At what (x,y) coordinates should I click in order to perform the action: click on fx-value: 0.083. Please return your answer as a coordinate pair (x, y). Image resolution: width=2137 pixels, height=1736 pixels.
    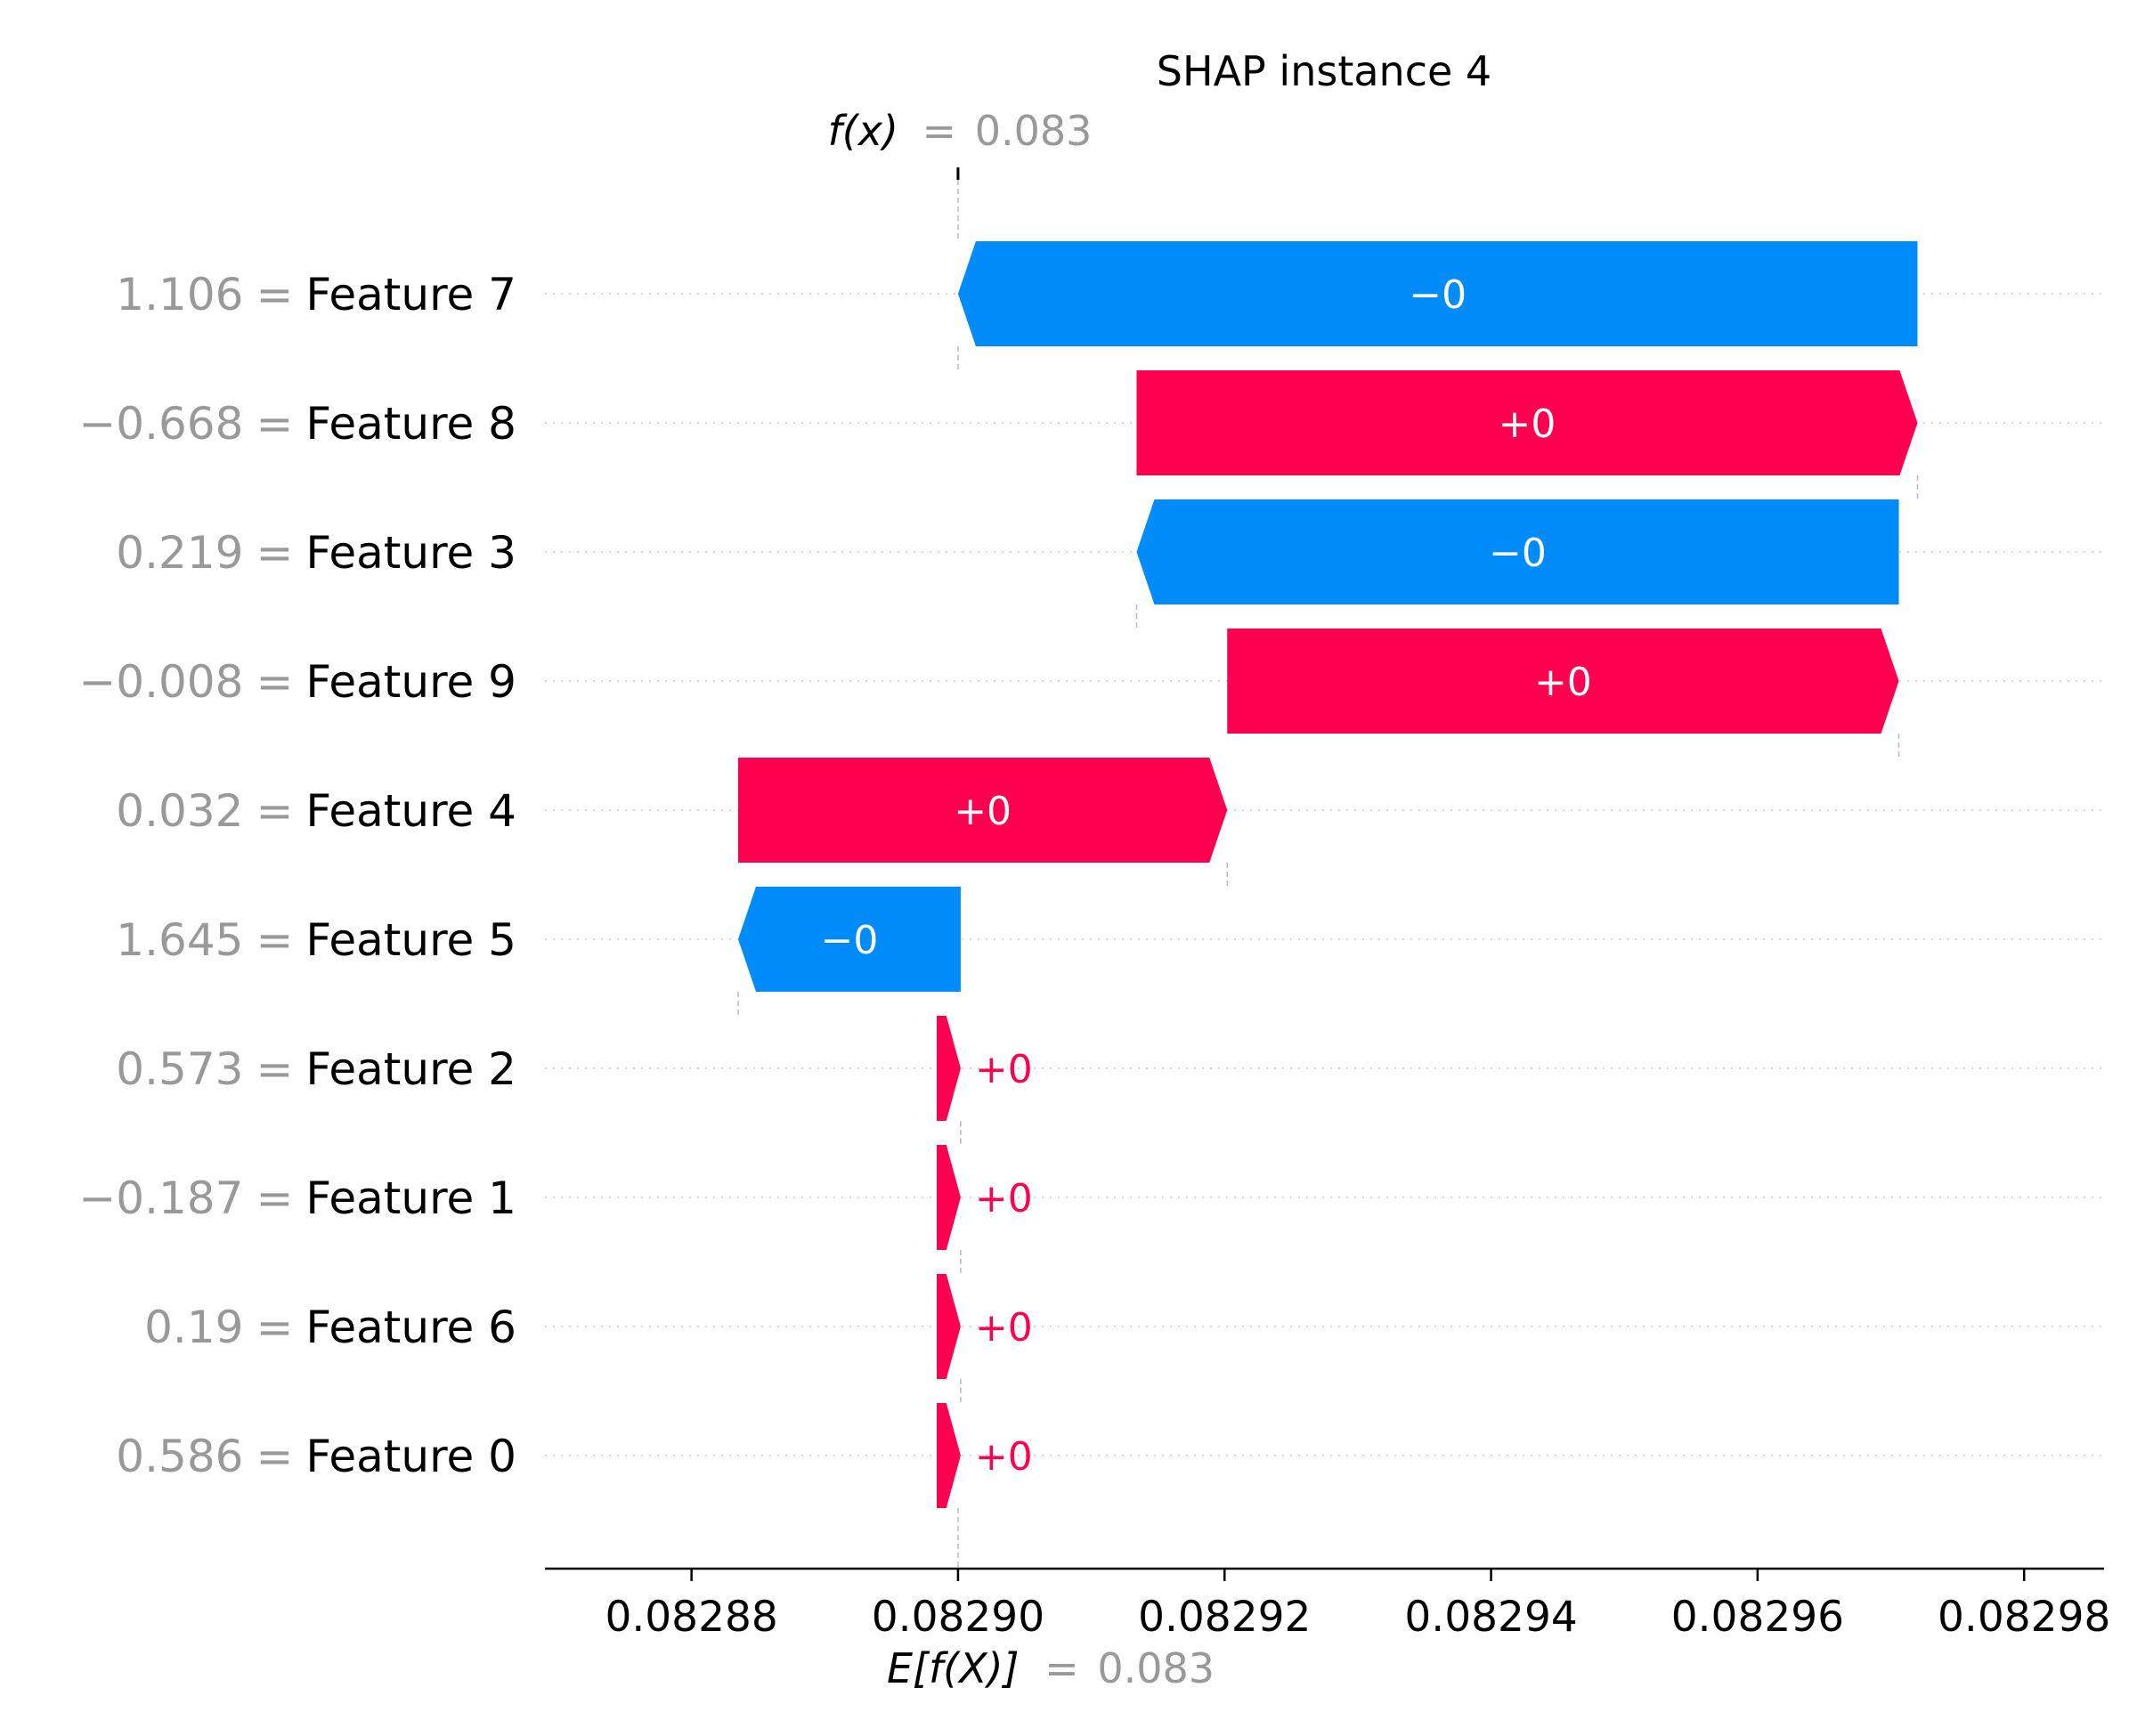
    Looking at the image, I should click on (1034, 131).